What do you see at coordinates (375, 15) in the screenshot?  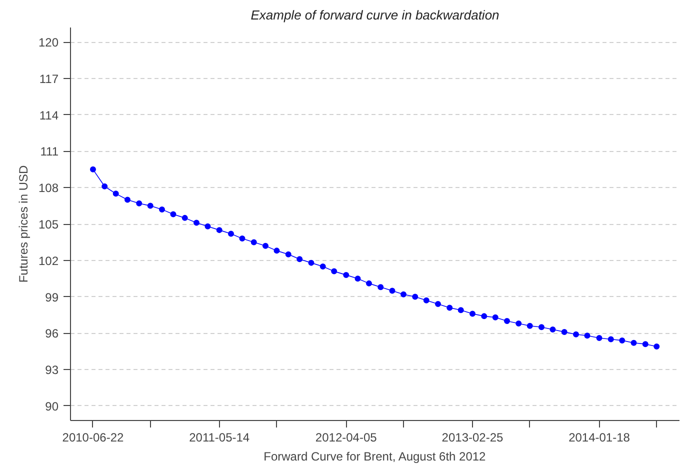 I see `chart-title: Example of forward curve in backwardation` at bounding box center [375, 15].